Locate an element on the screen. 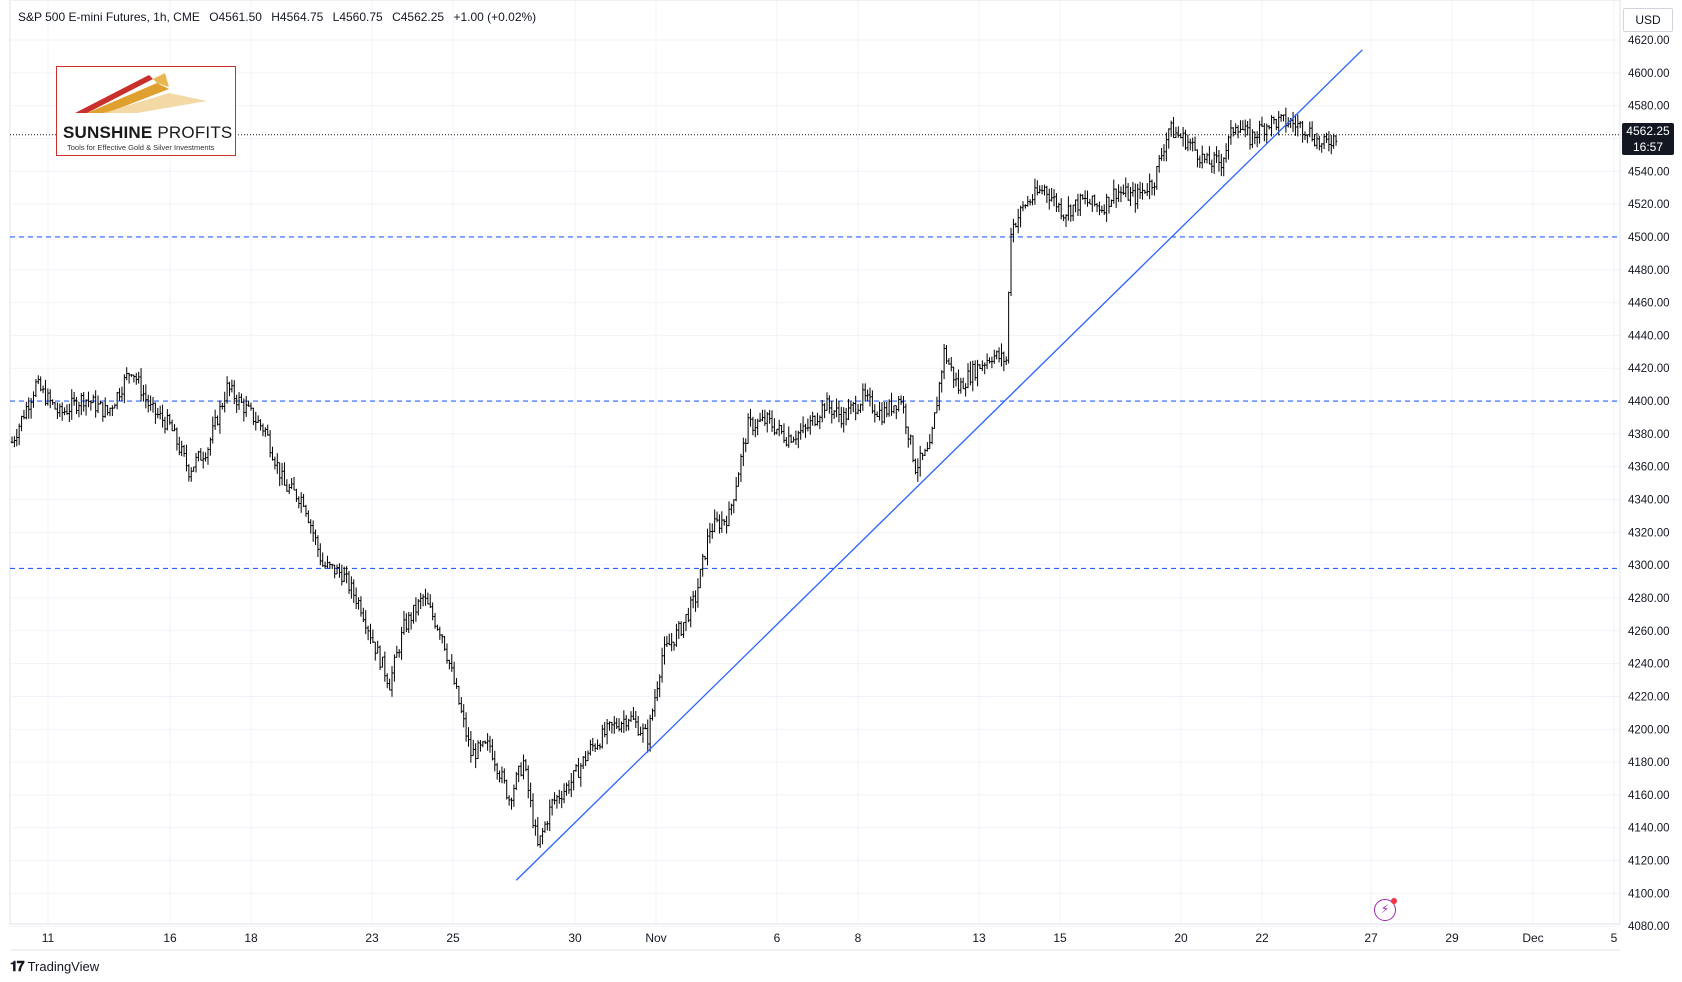  price-tick-label: 4080.00 is located at coordinates (1649, 927).